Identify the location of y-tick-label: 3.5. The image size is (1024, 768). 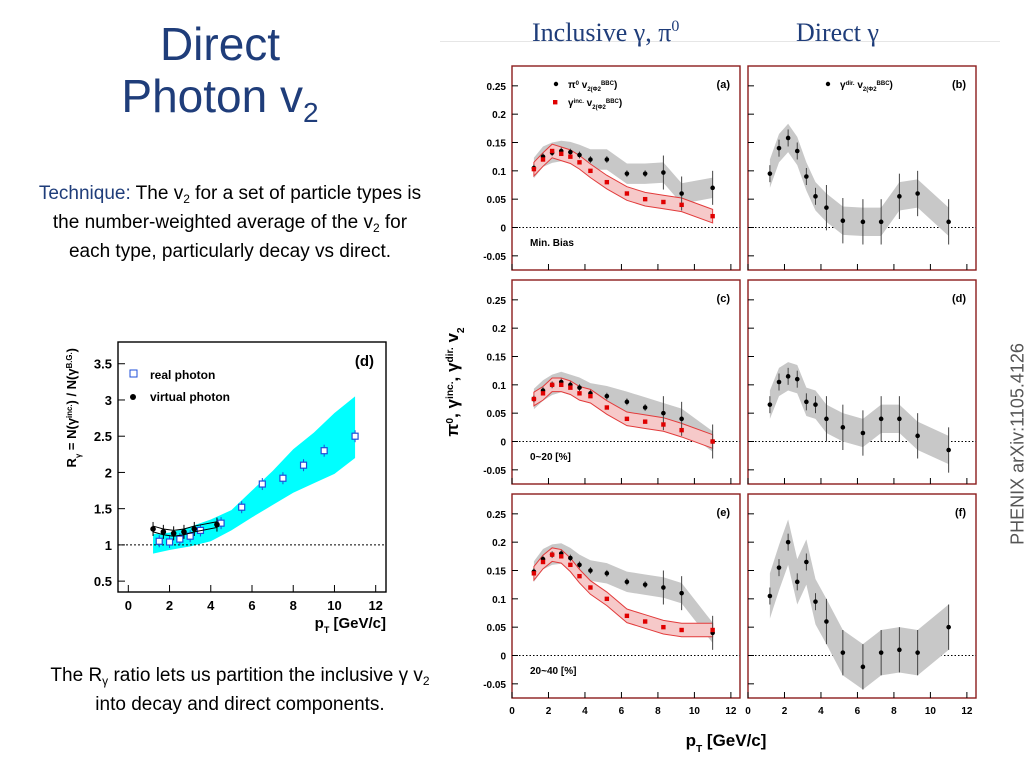
(103, 364).